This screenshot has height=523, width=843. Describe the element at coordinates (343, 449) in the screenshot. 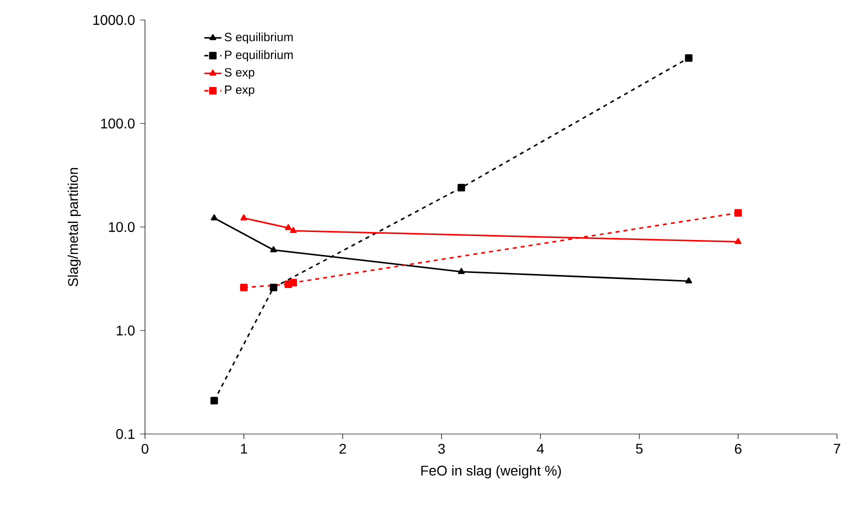

I see `x-tick-label: 2` at that location.